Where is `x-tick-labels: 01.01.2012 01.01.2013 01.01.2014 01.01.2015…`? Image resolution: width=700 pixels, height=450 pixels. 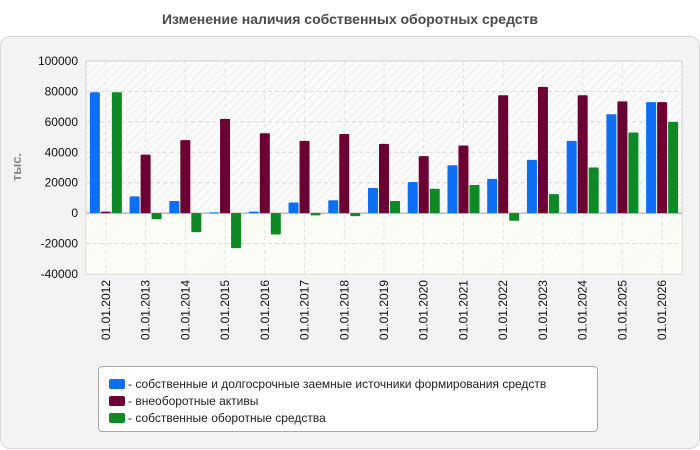
x-tick-labels: 01.01.2012 01.01.2013 01.01.2014 01.01.2015… is located at coordinates (384, 310).